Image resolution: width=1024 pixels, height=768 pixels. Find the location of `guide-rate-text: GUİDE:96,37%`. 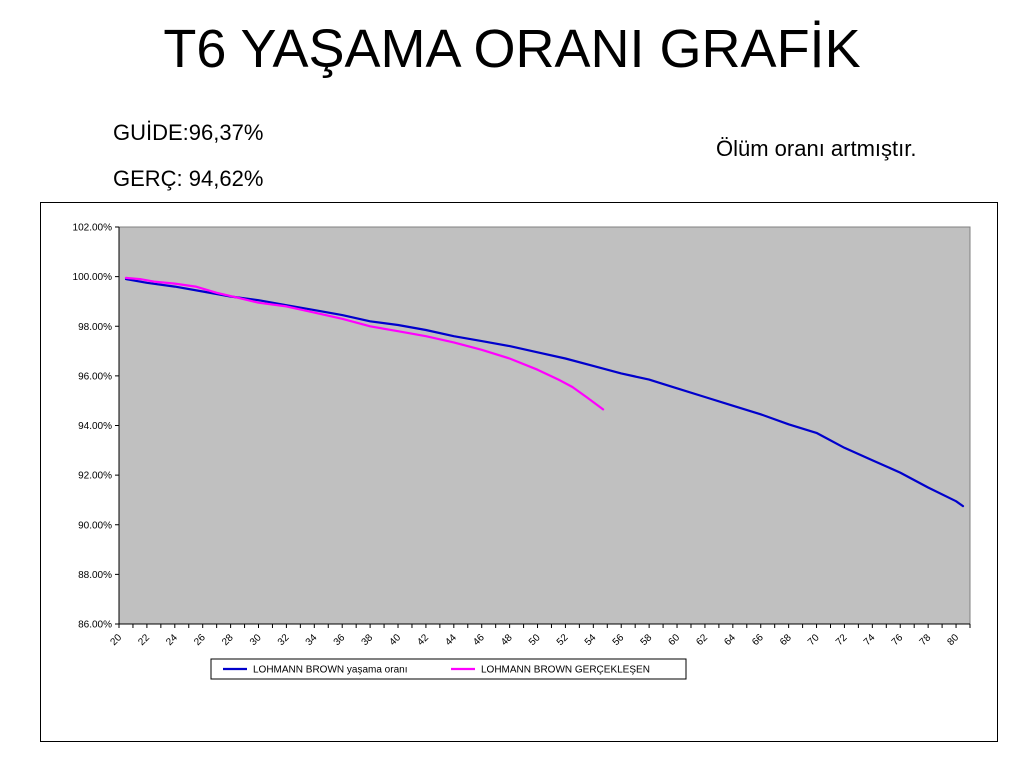

guide-rate-text: GUİDE:96,37% is located at coordinates (188, 132).